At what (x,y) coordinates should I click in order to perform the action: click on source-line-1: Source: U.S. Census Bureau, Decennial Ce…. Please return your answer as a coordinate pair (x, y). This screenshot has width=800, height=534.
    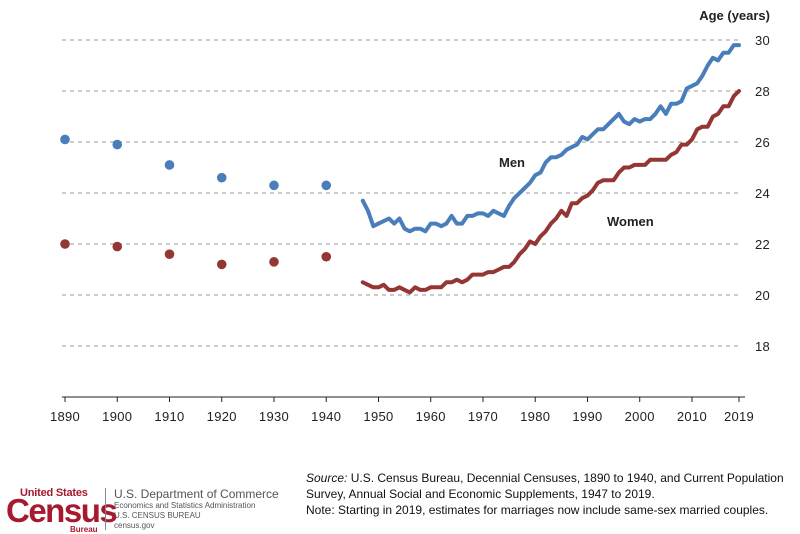
    Looking at the image, I should click on (551, 478).